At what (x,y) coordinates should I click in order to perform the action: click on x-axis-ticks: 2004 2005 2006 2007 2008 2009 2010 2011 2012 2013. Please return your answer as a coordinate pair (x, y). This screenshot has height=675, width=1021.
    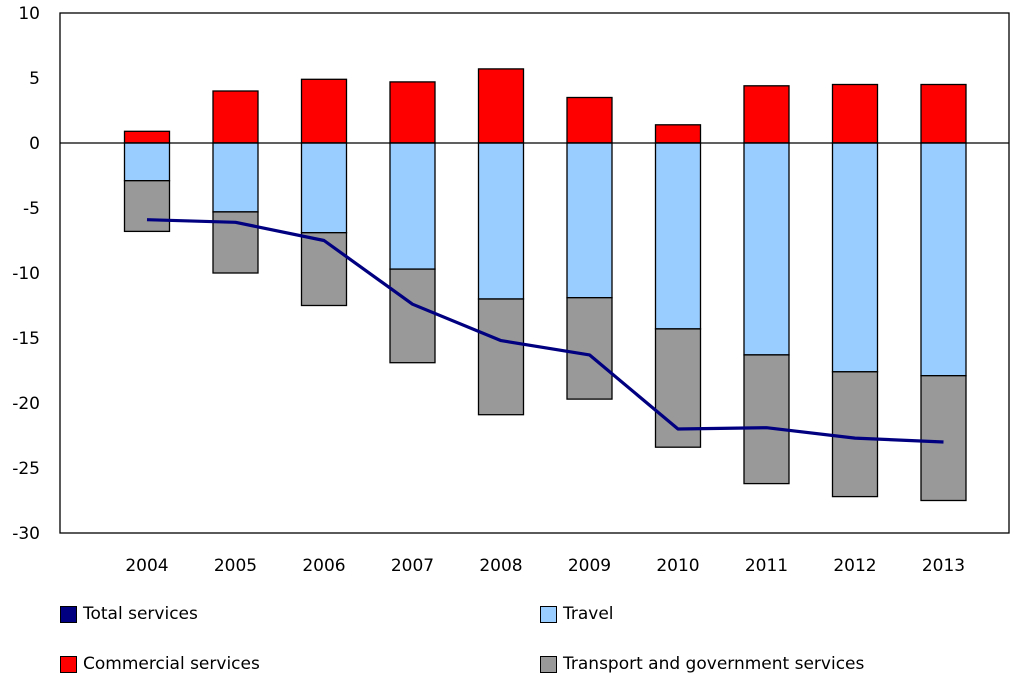
    Looking at the image, I should click on (545, 566).